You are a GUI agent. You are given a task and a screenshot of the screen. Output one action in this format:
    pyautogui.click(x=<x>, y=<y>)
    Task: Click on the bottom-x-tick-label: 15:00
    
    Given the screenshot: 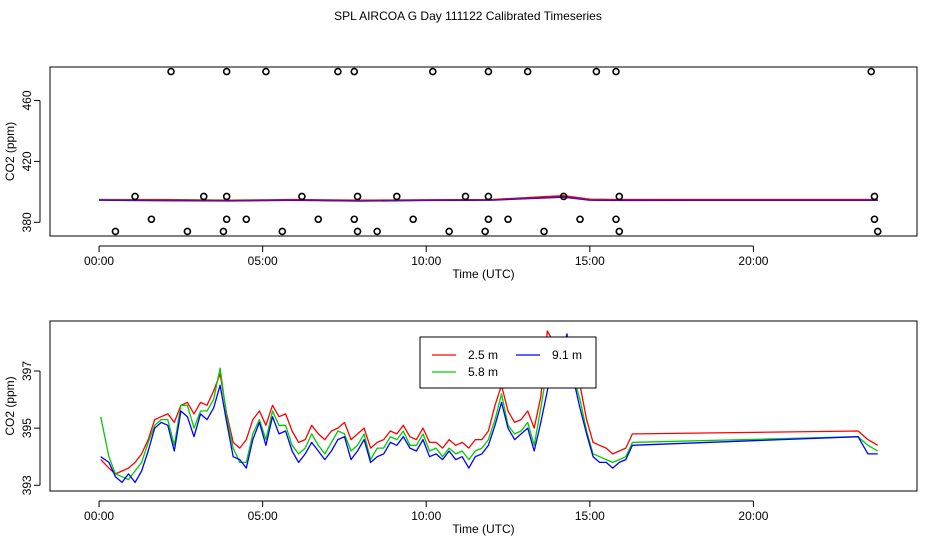 What is the action you would take?
    pyautogui.click(x=590, y=516)
    